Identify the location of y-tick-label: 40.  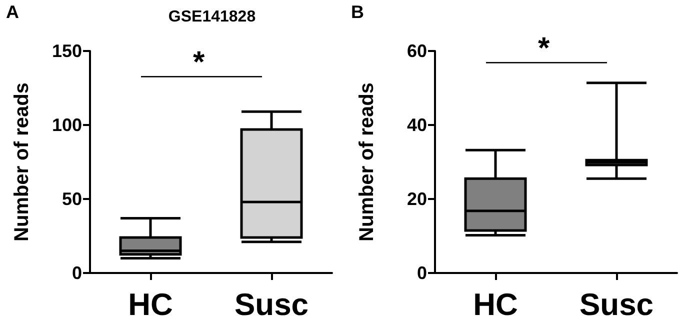
(416, 125).